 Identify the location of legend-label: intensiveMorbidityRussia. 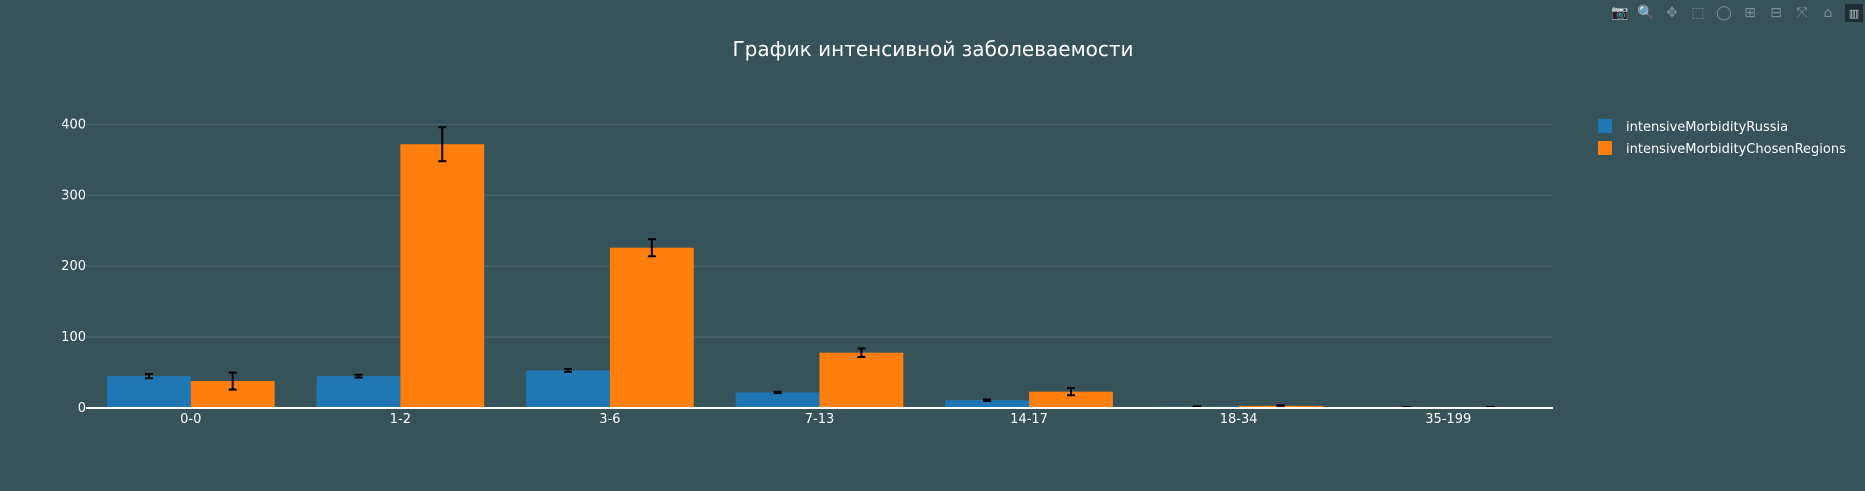
(1707, 127).